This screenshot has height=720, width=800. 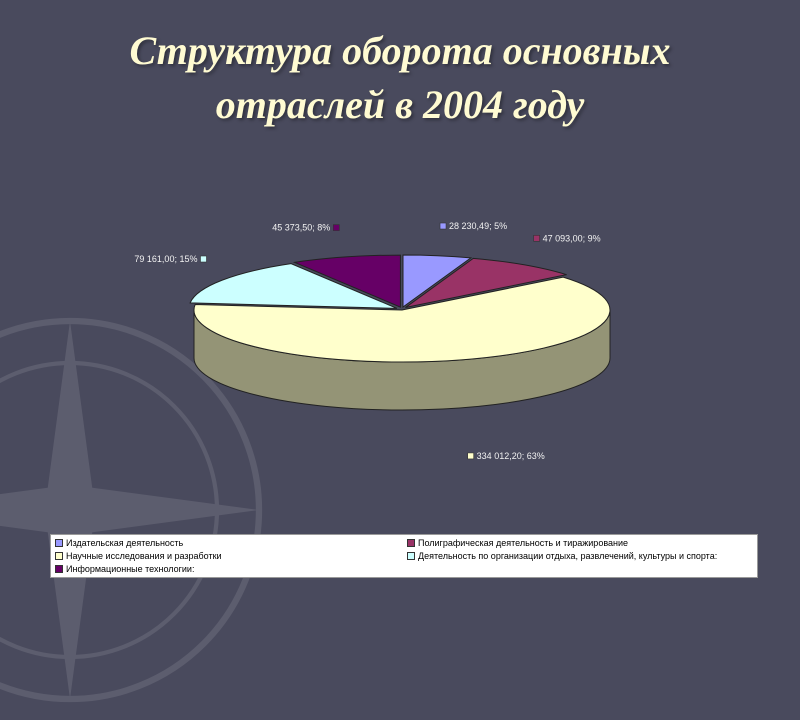 I want to click on title-line-1: Структура оборота основных, so click(x=400, y=50).